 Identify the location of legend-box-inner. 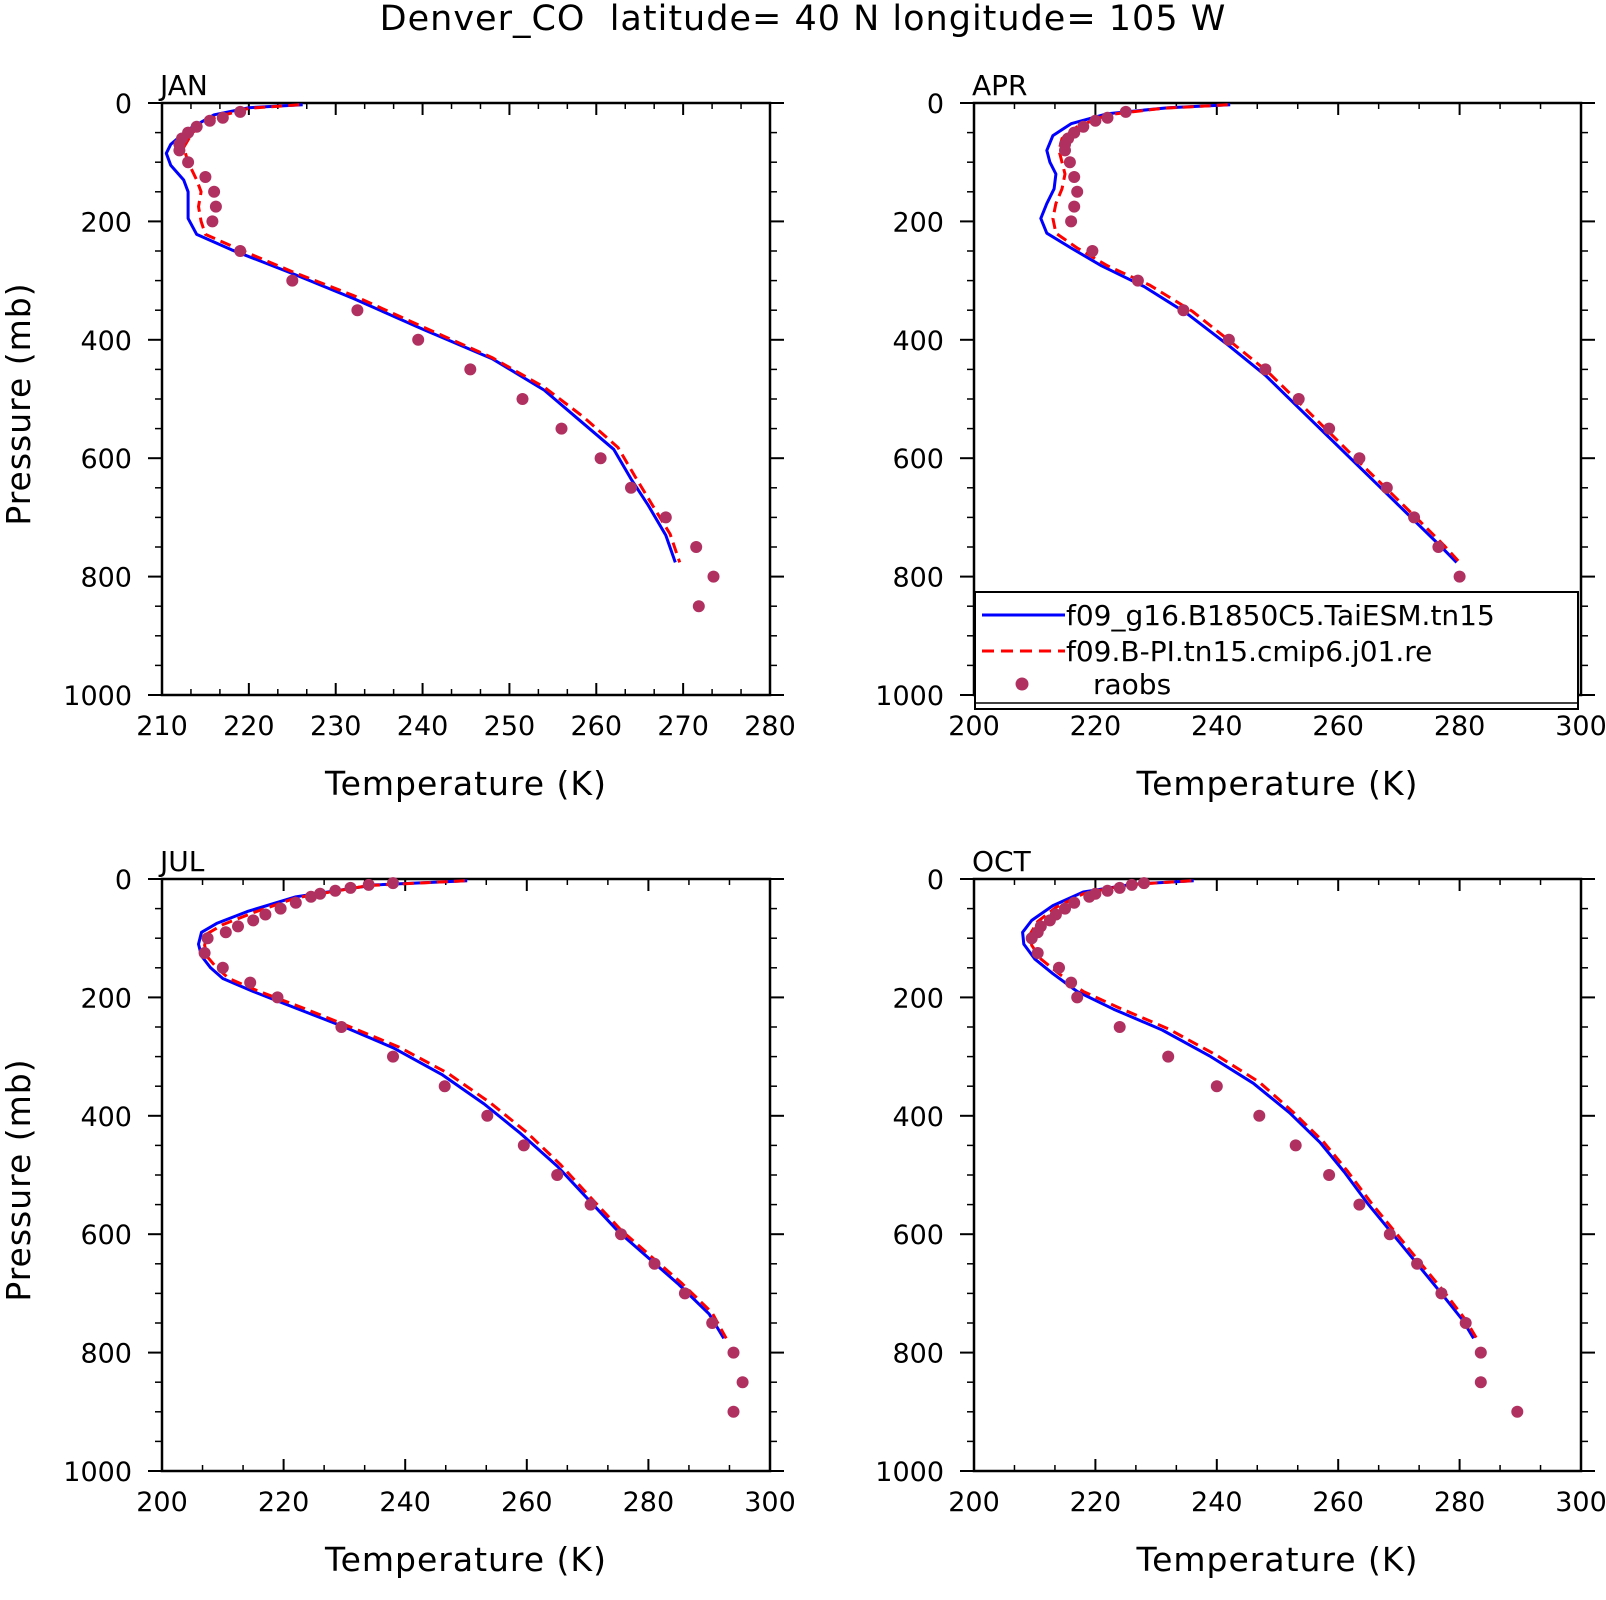
(1276, 647).